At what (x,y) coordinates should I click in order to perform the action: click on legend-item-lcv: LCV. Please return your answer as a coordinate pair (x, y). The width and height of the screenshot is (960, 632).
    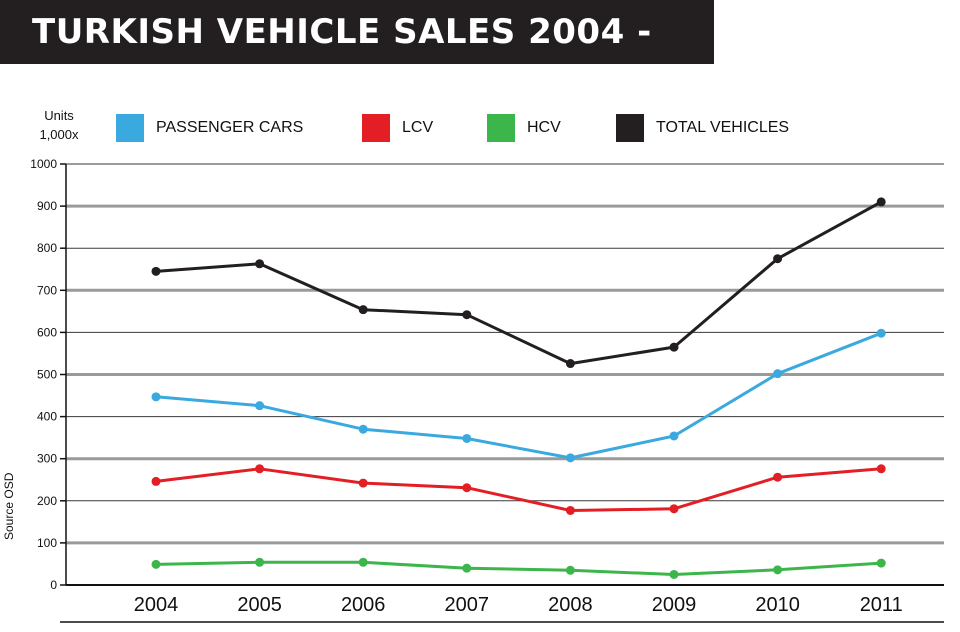
    Looking at the image, I should click on (397, 128).